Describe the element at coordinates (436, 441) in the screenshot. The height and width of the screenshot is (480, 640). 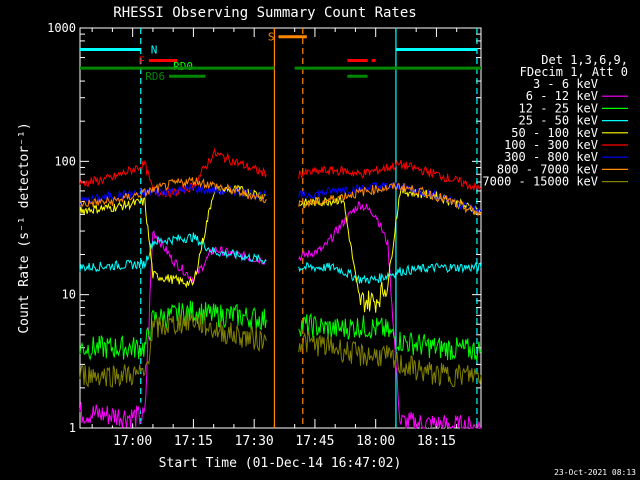
I see `x-tick-label: 18:15` at that location.